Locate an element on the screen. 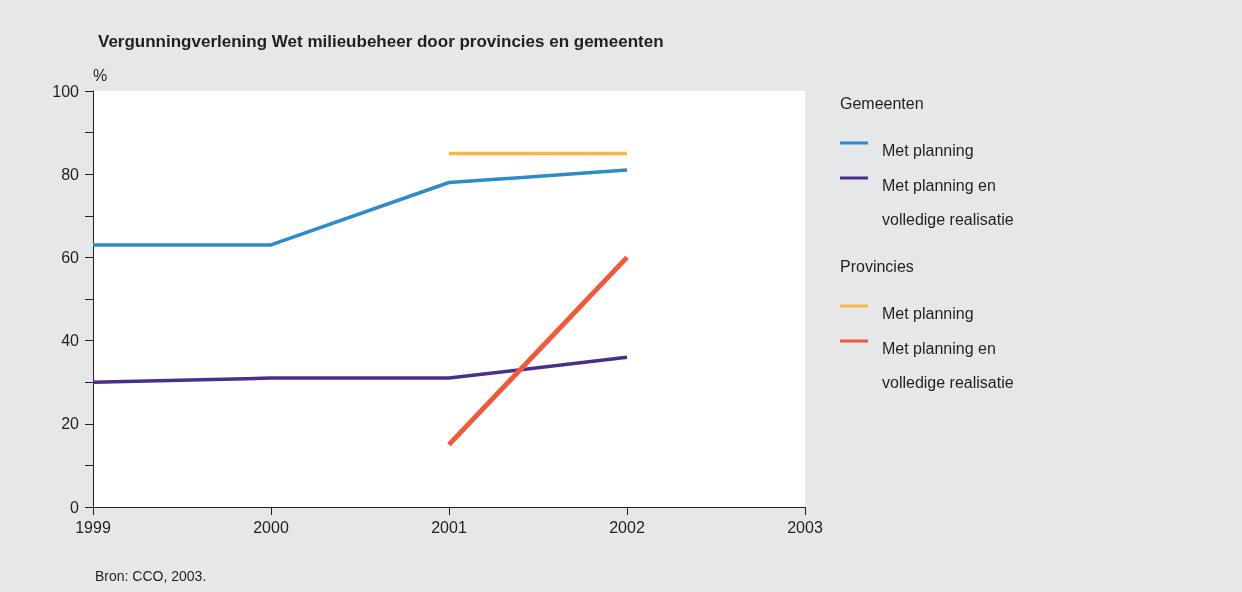 Image resolution: width=1242 pixels, height=592 pixels. x-tick-label: 2001 is located at coordinates (449, 527).